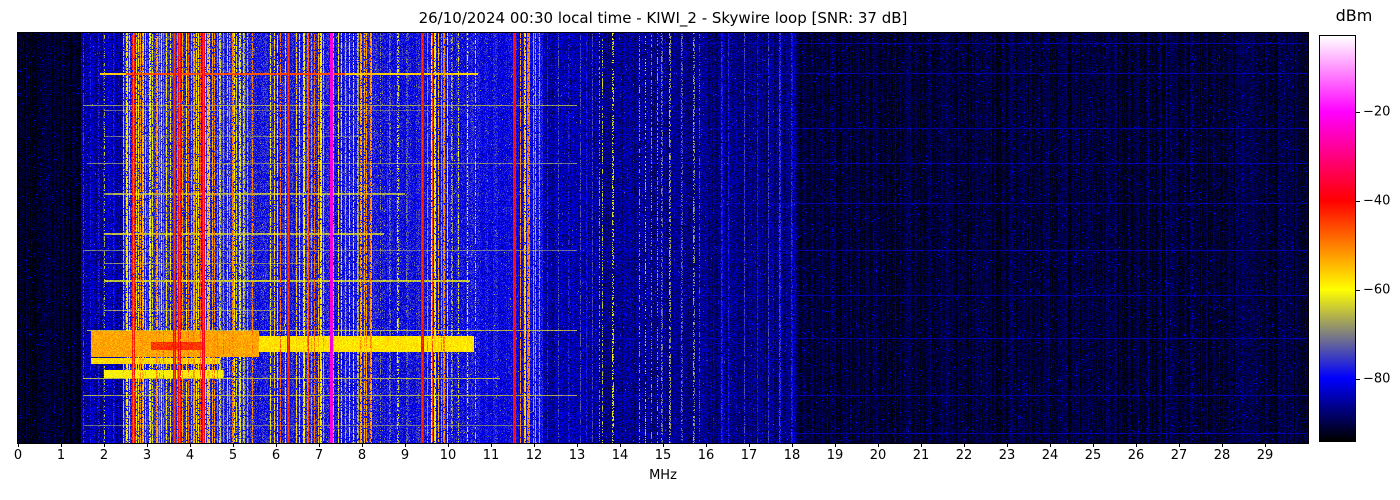  I want to click on x-tick-label: 22, so click(964, 455).